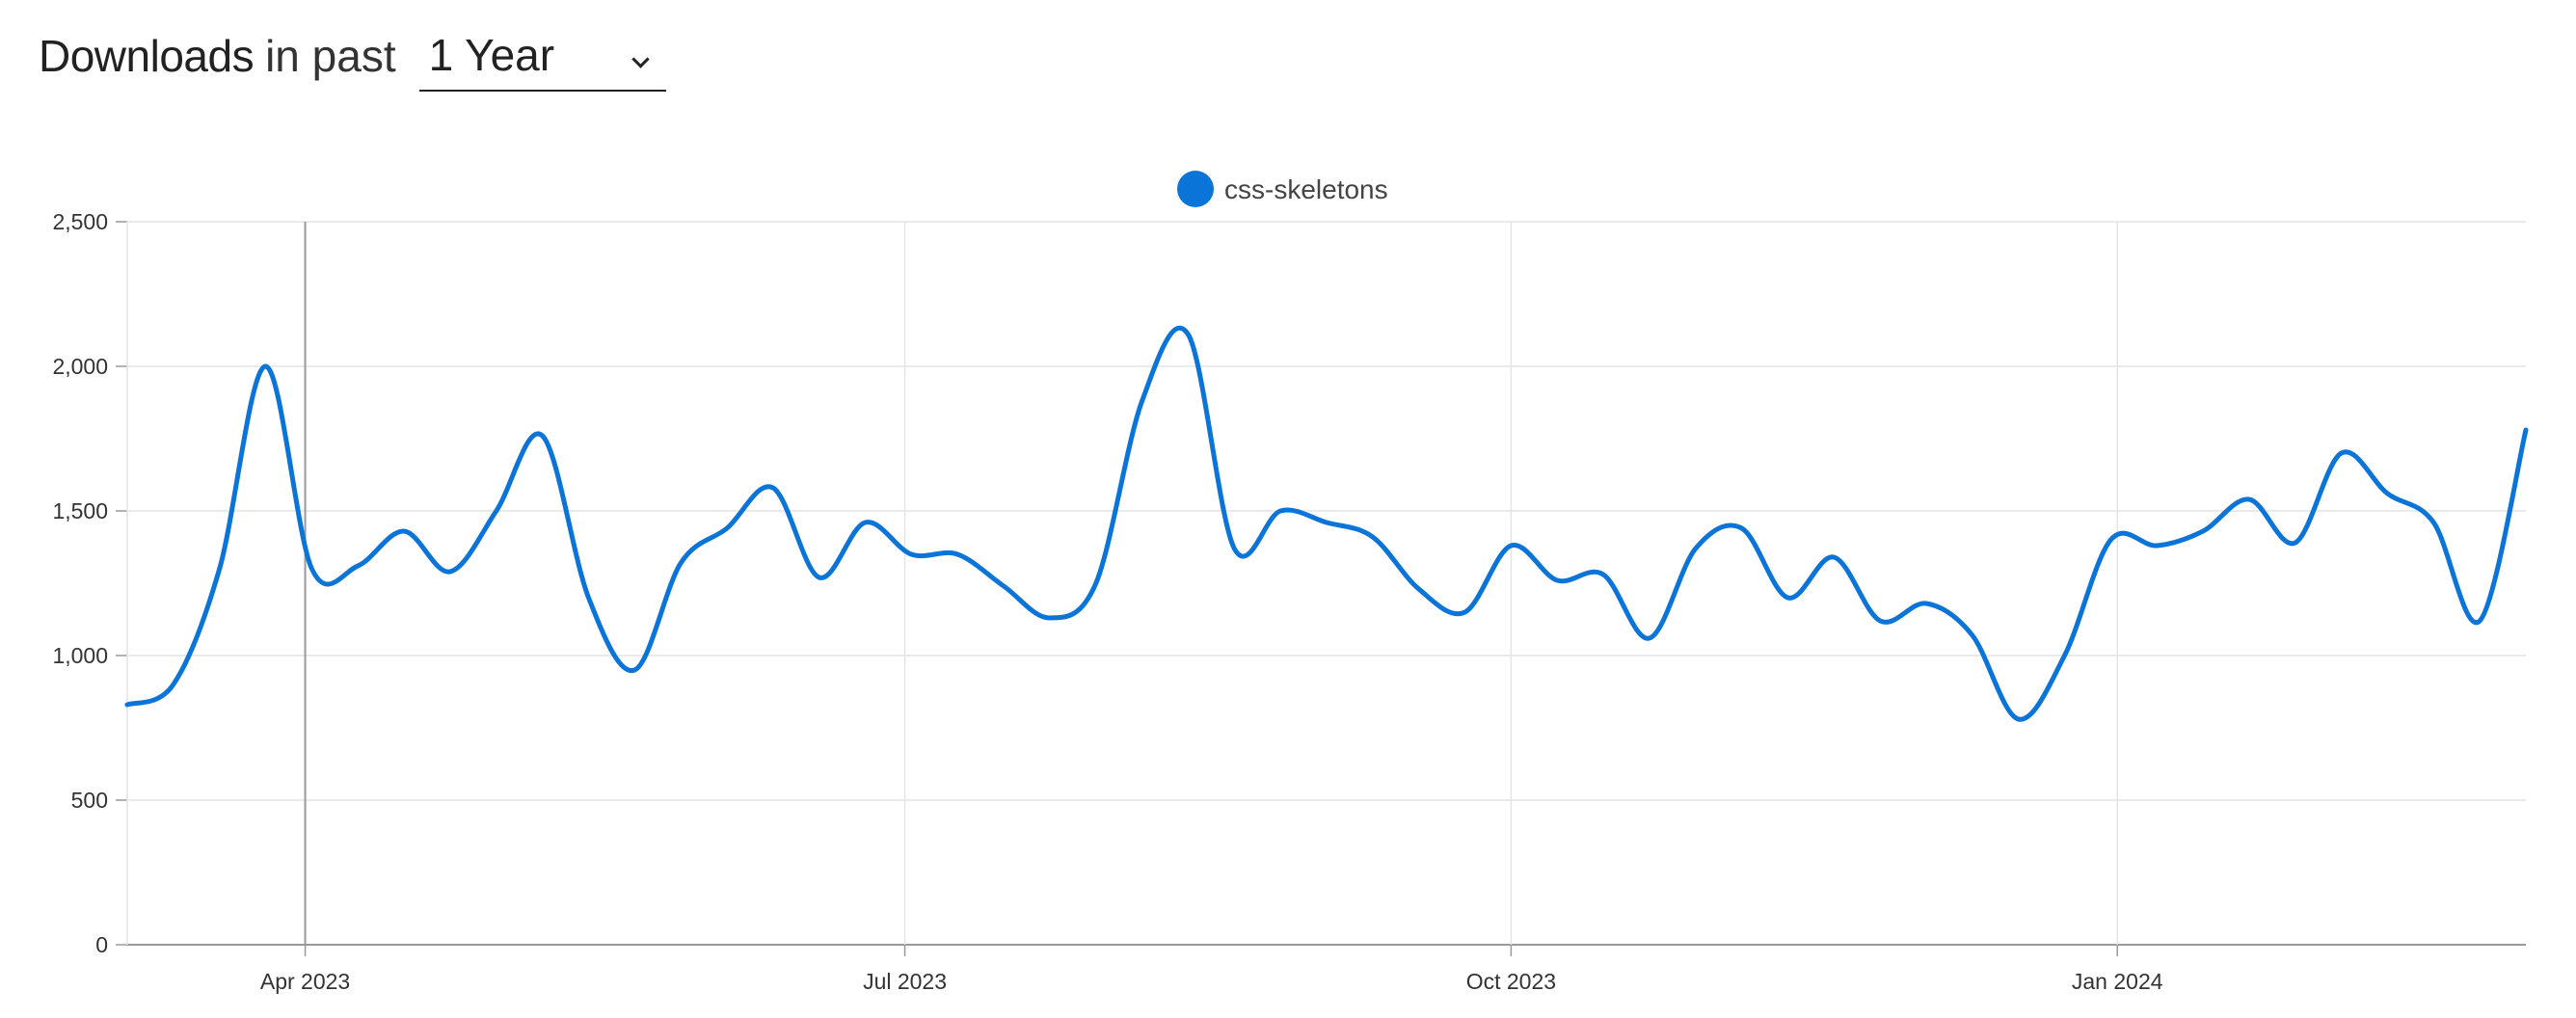 The image size is (2576, 1018). I want to click on chart-header: Downloads in past 1 Year, so click(352, 55).